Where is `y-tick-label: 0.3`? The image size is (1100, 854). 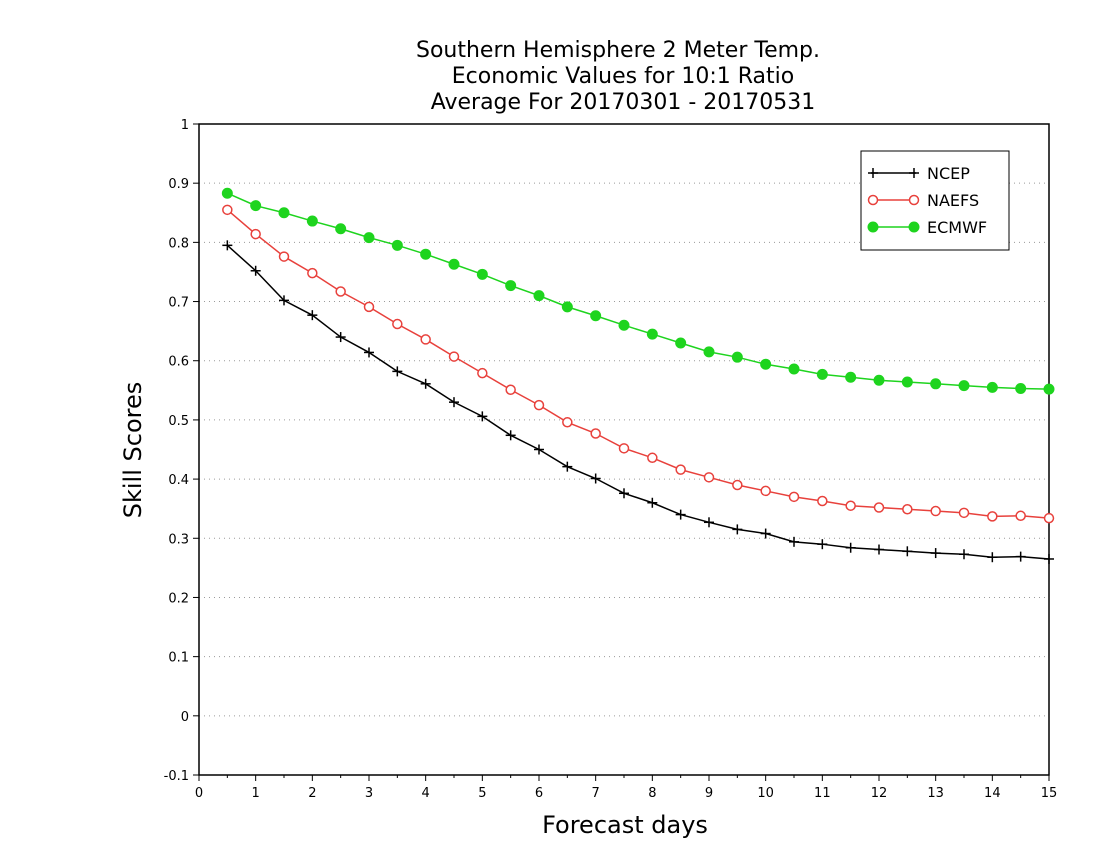
y-tick-label: 0.3 is located at coordinates (178, 539).